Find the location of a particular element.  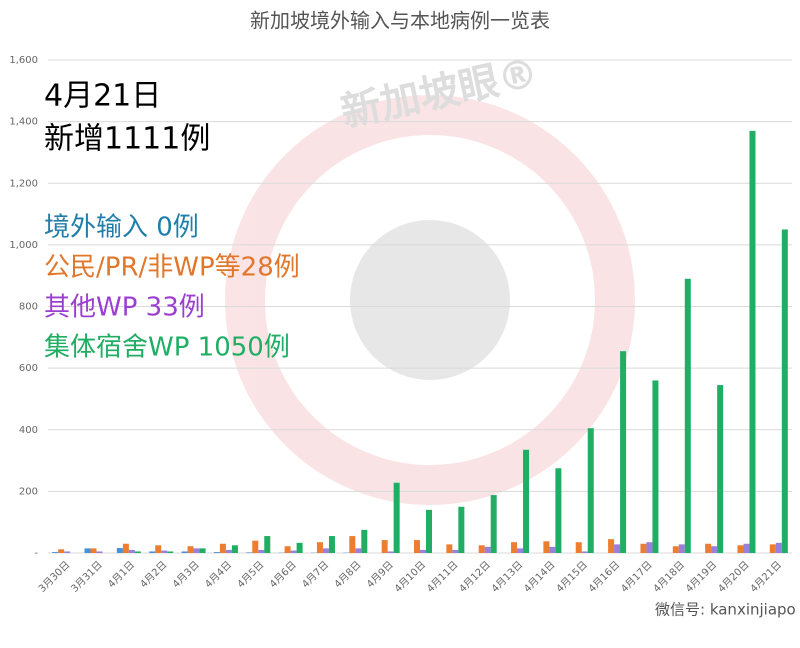

x-tick-label: 4月1日 is located at coordinates (121, 575).